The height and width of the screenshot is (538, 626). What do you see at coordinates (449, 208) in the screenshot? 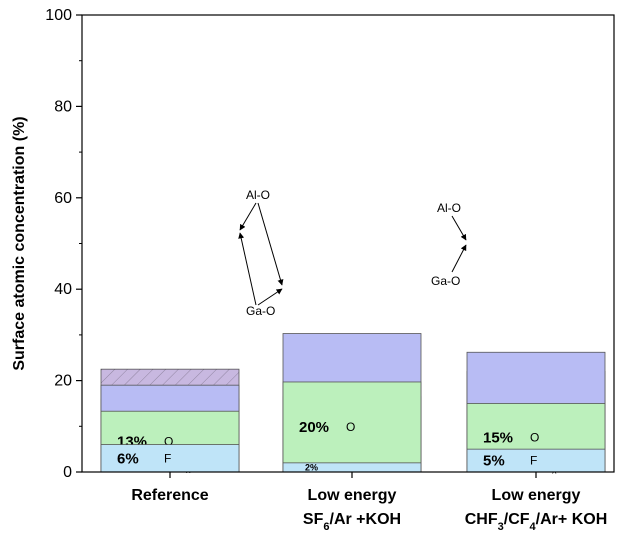
I see `annotation-al-o-right: Al-O` at bounding box center [449, 208].